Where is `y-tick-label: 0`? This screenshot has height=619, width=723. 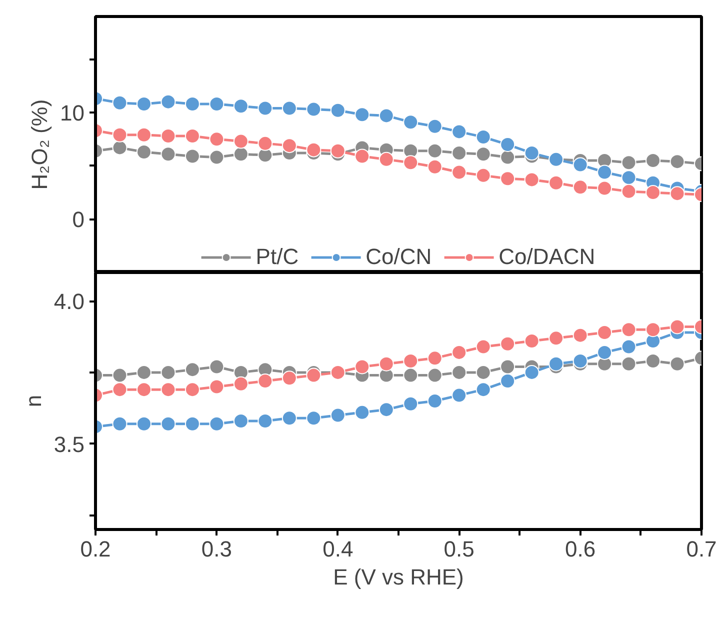
y-tick-label: 0 is located at coordinates (78, 219).